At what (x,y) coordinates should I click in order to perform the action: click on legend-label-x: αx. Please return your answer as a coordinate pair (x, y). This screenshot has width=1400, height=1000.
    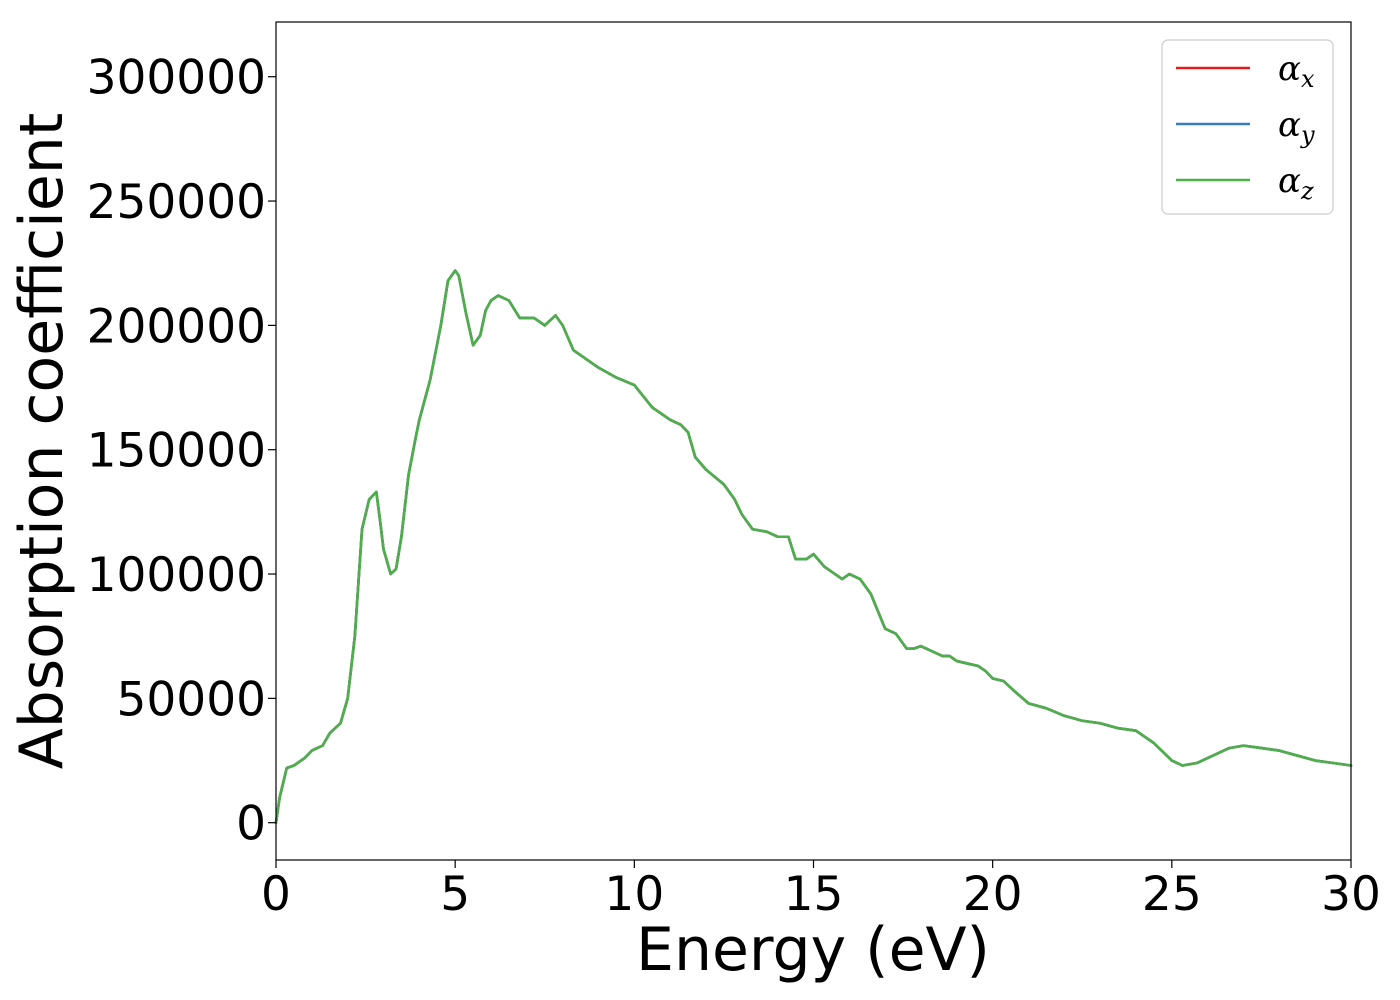
    Looking at the image, I should click on (1296, 71).